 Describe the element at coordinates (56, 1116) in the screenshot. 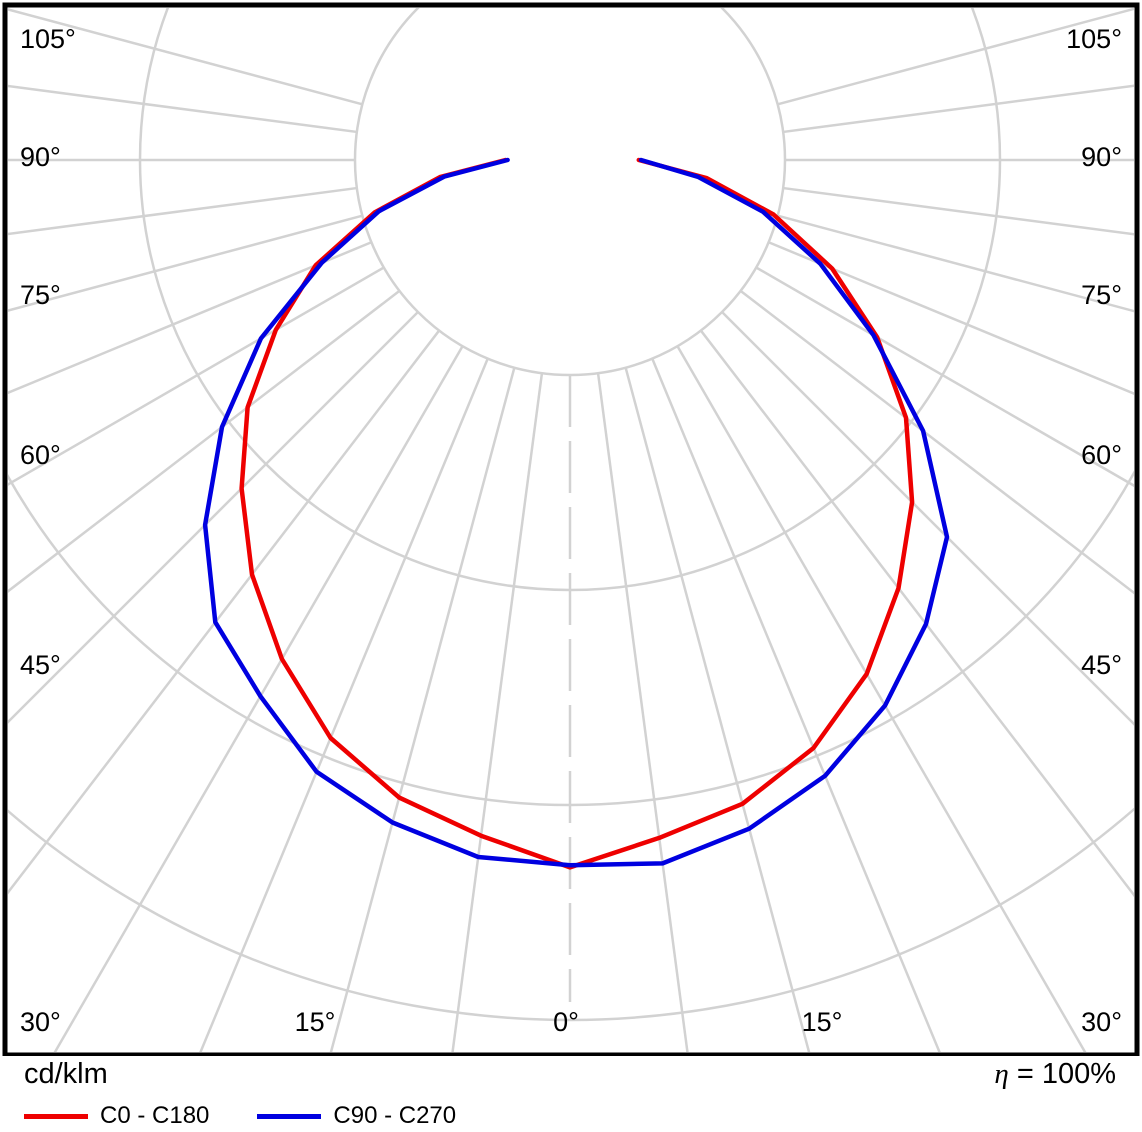

I see `legend-line-c0-c180` at that location.